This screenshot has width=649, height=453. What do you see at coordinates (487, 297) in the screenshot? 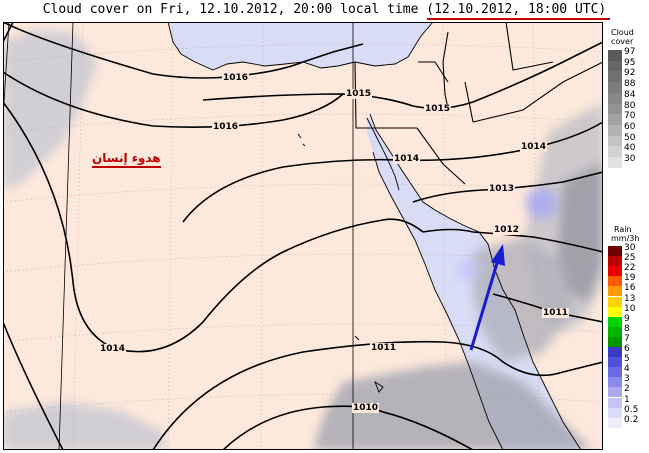
I see `arrow` at bounding box center [487, 297].